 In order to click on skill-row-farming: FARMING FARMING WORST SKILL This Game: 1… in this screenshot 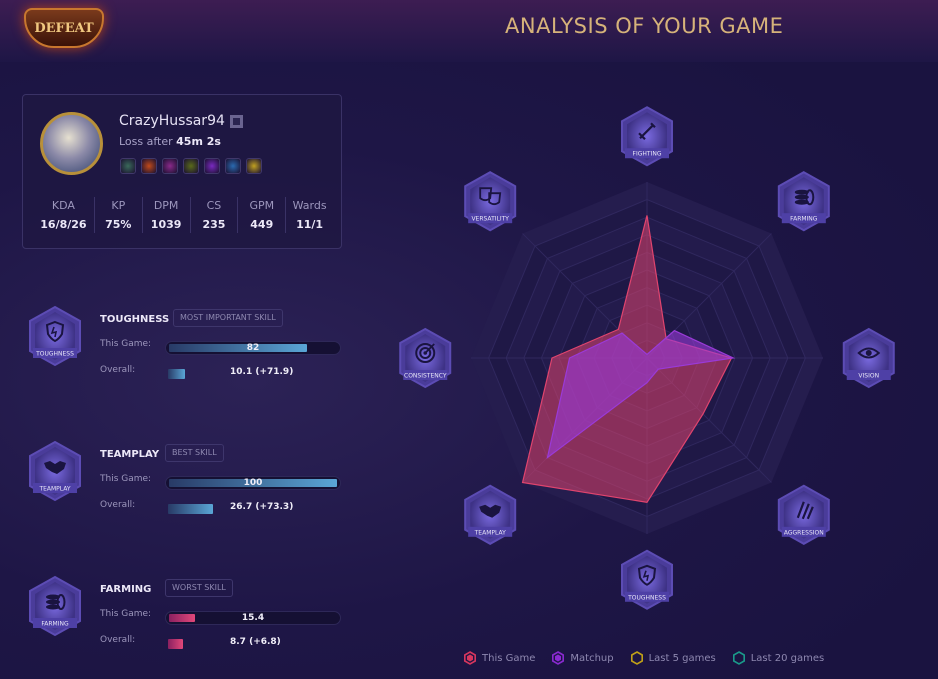, I will do `click(180, 615)`.